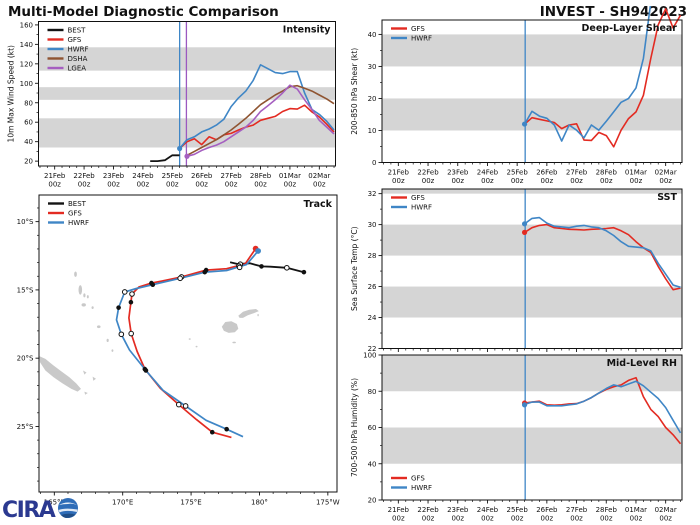 This screenshot has width=700, height=525. I want to click on sst-start-dot, so click(524, 232).